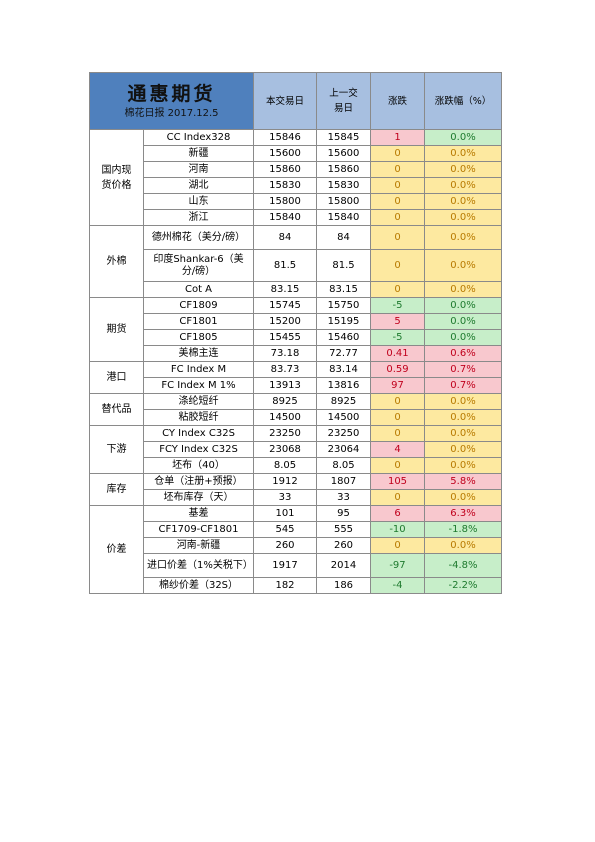 This screenshot has height=842, width=595. Describe the element at coordinates (198, 385) in the screenshot. I see `row-label: FC Index M 1%` at that location.